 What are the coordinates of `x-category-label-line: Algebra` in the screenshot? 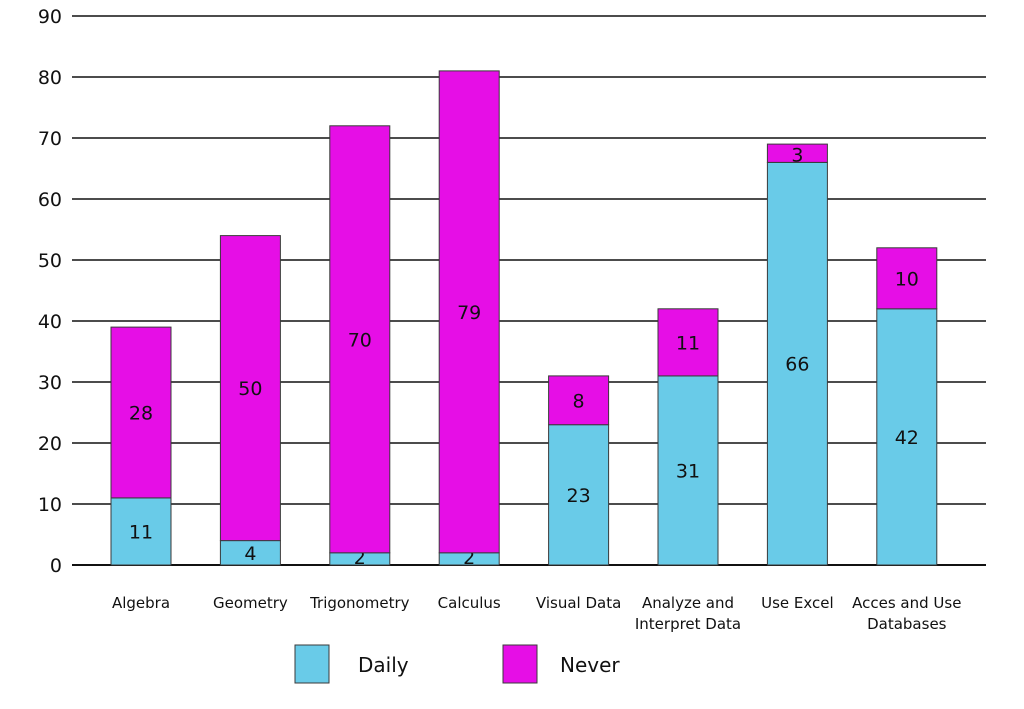 It's located at (141, 603).